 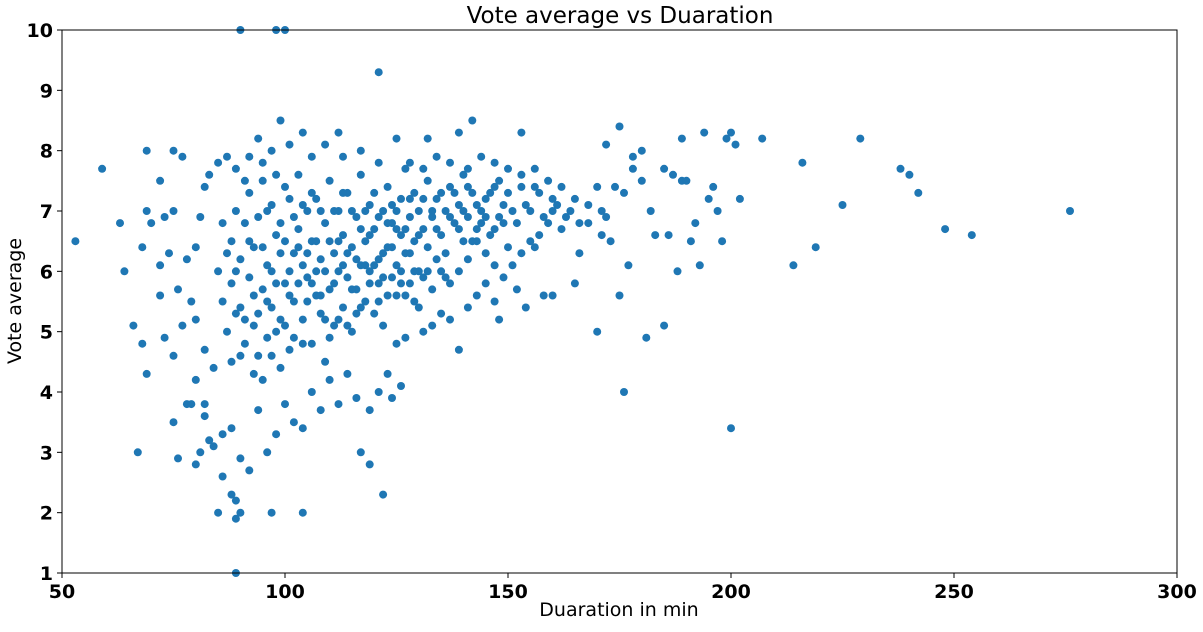 I want to click on y-tick-label: 8, so click(x=46, y=152).